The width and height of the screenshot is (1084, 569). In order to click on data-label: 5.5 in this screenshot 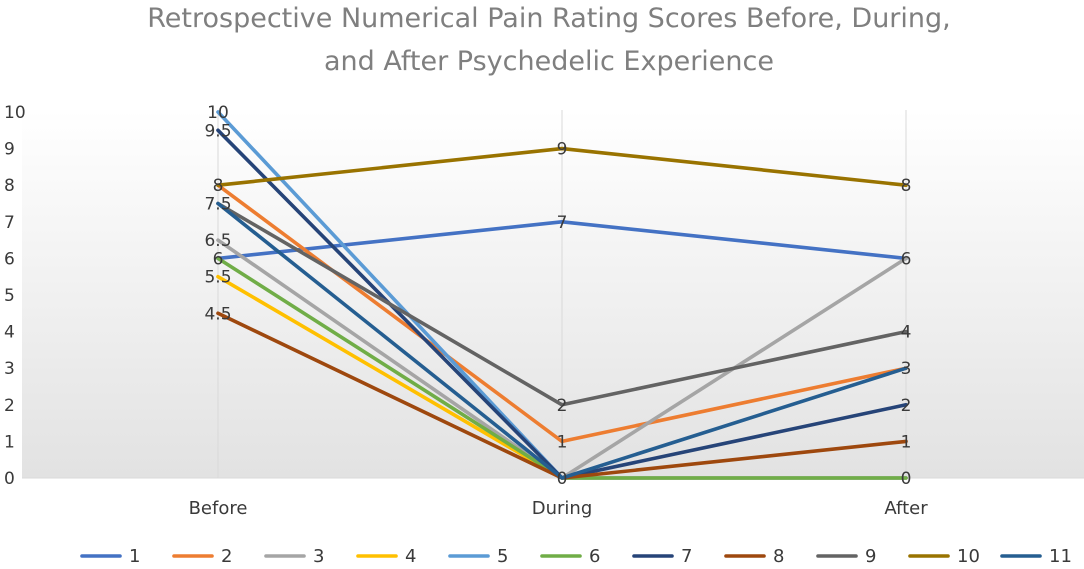, I will do `click(217, 278)`.